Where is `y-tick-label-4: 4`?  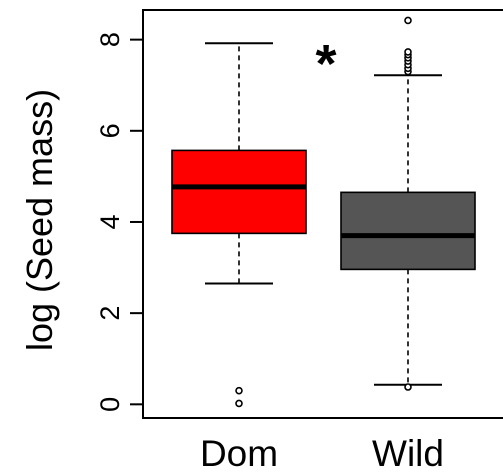 y-tick-label-4: 4 is located at coordinates (110, 221).